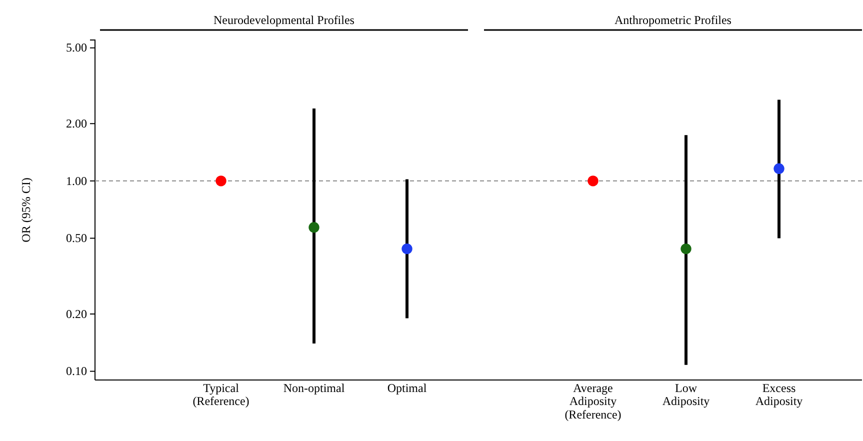  Describe the element at coordinates (673, 20) in the screenshot. I see `text: Anthropometric Profiles` at that location.